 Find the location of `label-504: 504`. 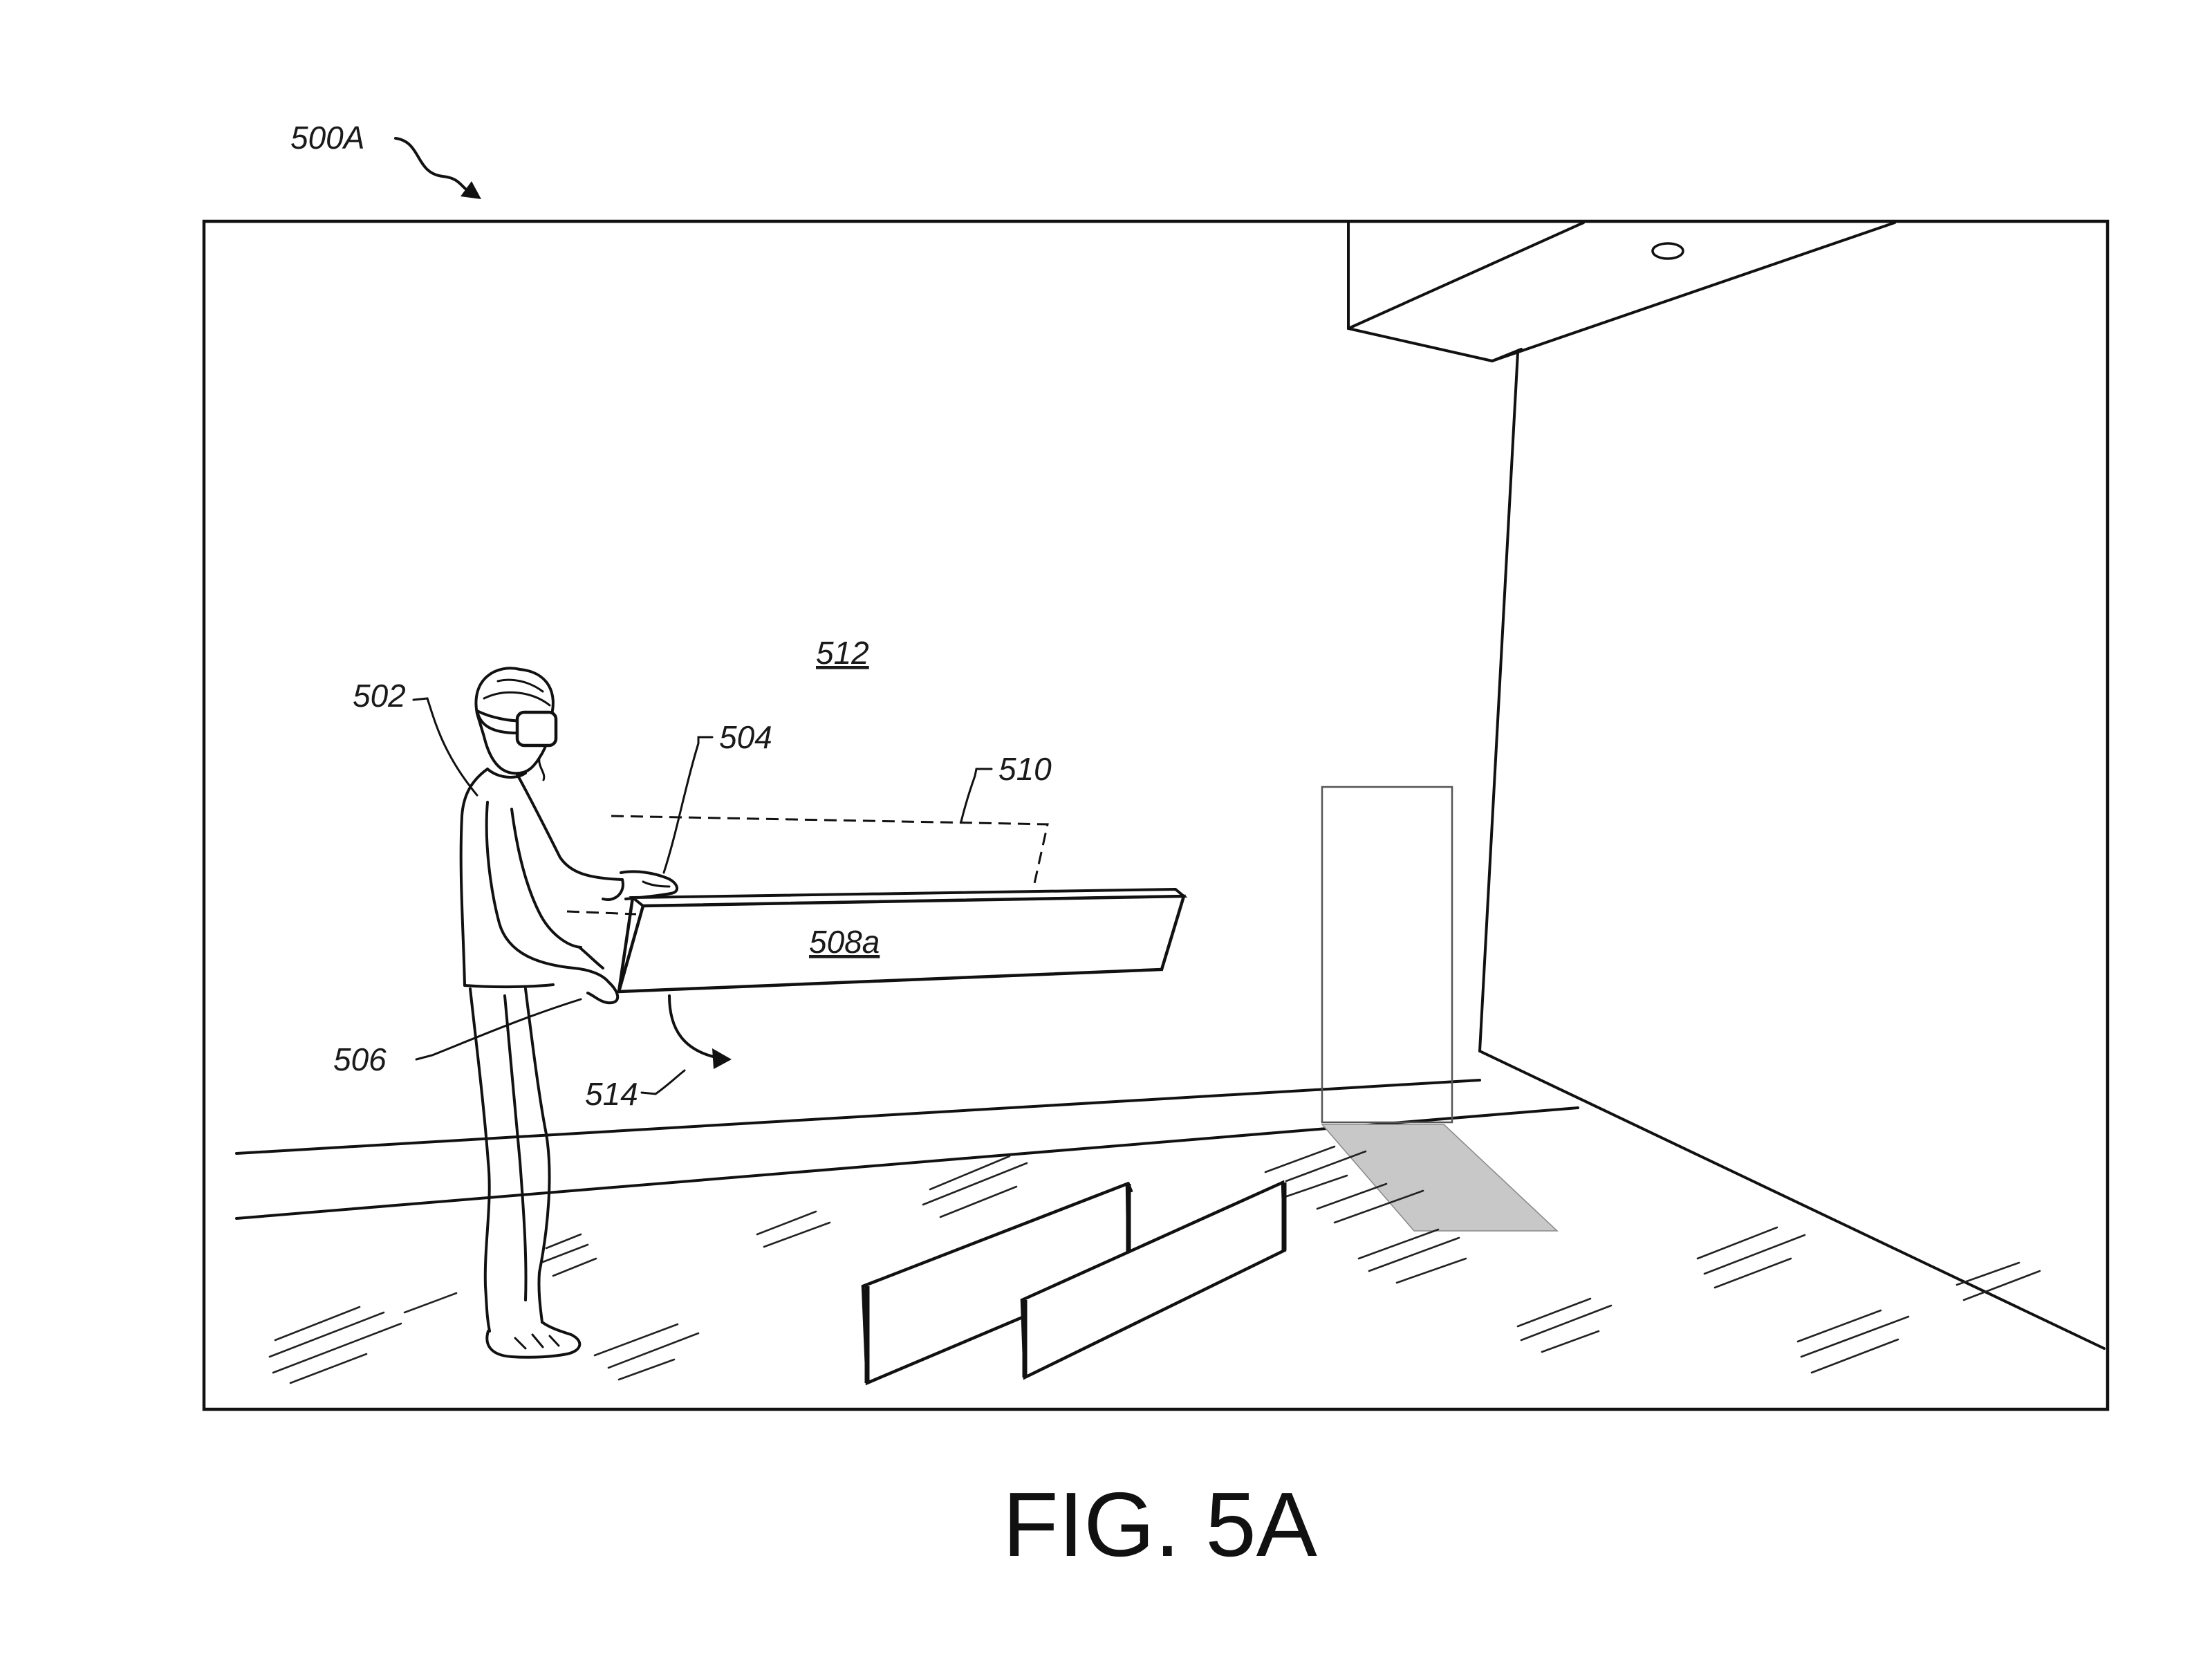

label-504: 504 is located at coordinates (745, 737).